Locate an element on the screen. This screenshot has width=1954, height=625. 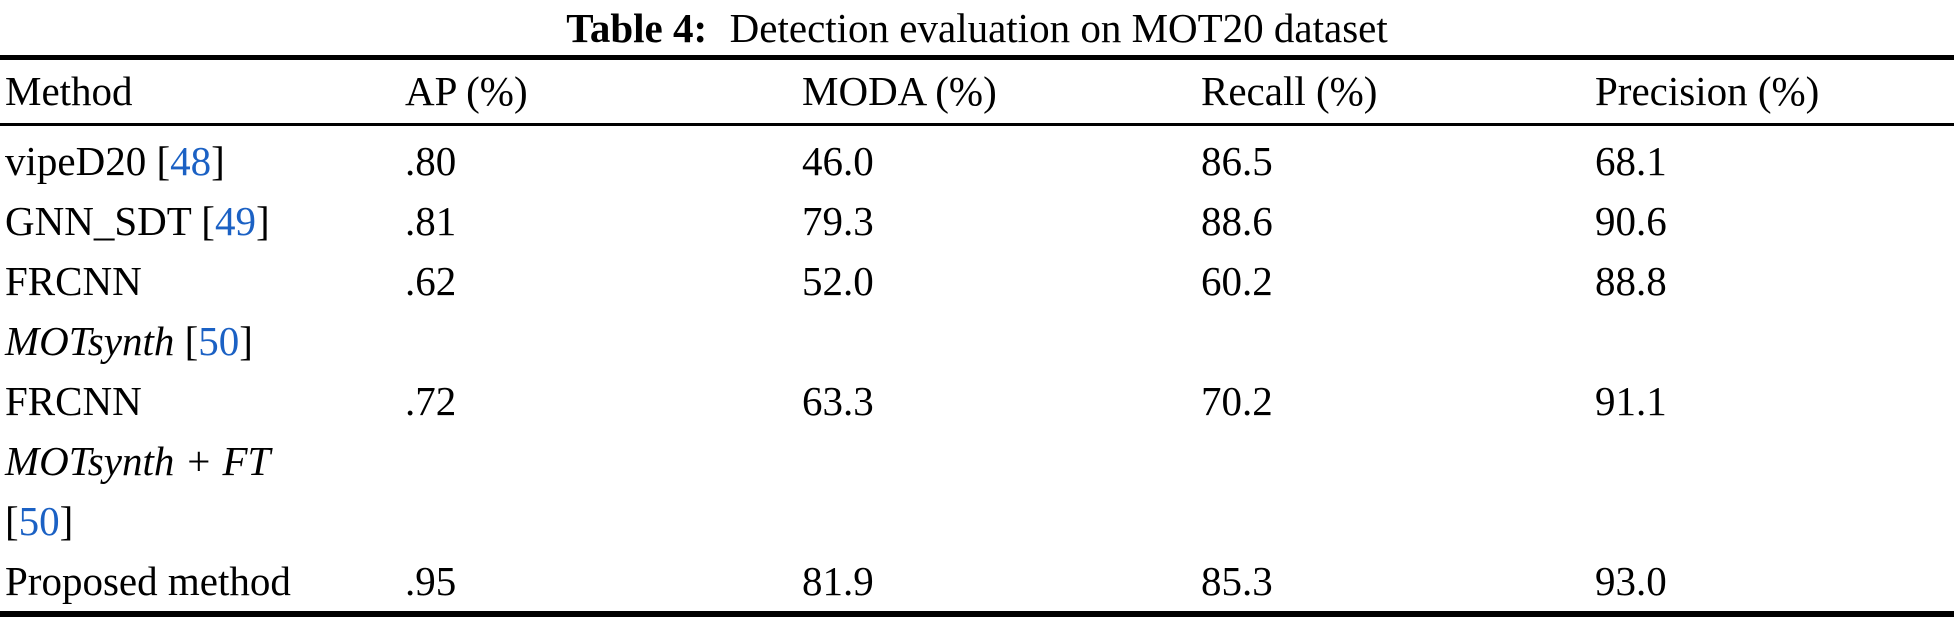
method-text: GNN_SDT is located at coordinates (103, 221).